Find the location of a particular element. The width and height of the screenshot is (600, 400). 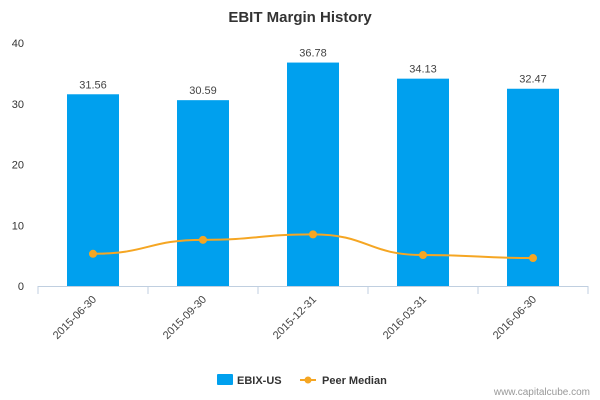

bar-data-labels: 31.56 30.59 36.78 34.13 32.47 is located at coordinates (313, 73).